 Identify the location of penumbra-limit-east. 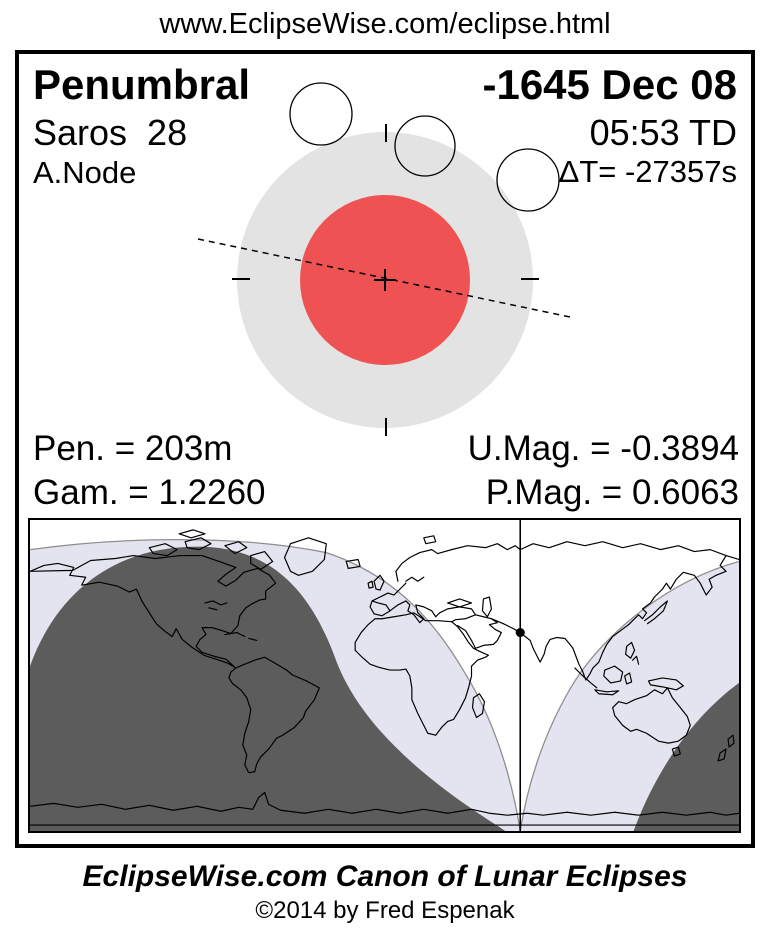
(629, 695).